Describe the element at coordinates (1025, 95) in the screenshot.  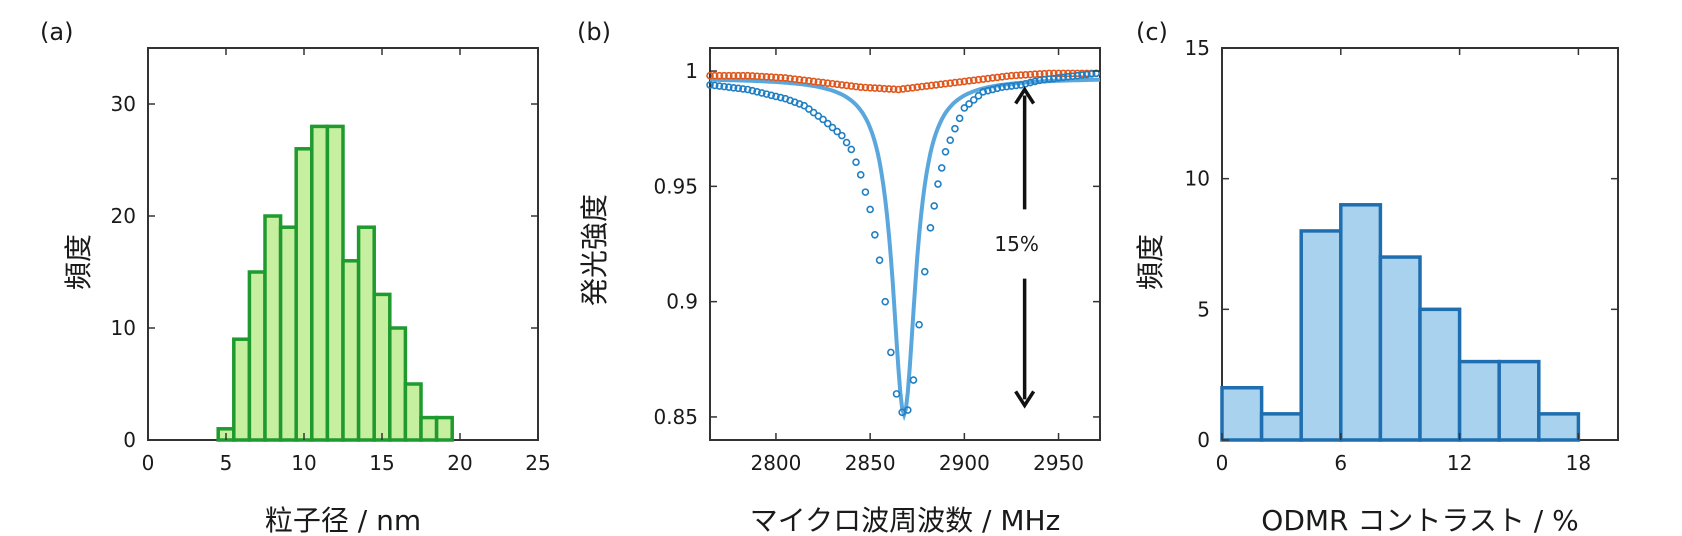
I see `panel-b-arrow-head-up` at that location.